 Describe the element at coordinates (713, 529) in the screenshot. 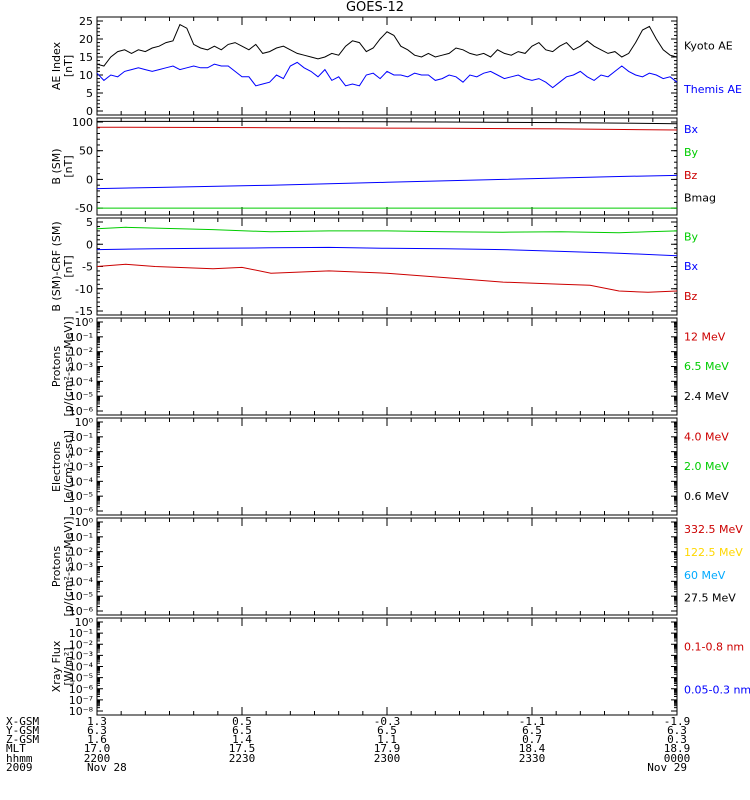

I see `legend-protons2-0: 332.5 MeV` at that location.